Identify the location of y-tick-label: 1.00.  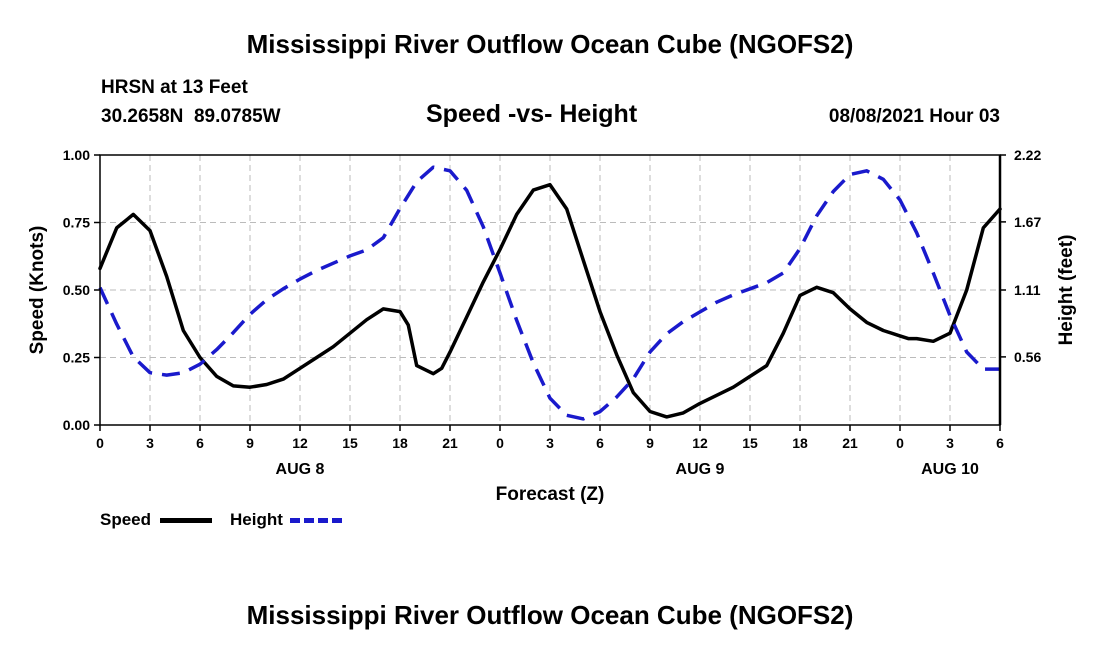
(76, 155).